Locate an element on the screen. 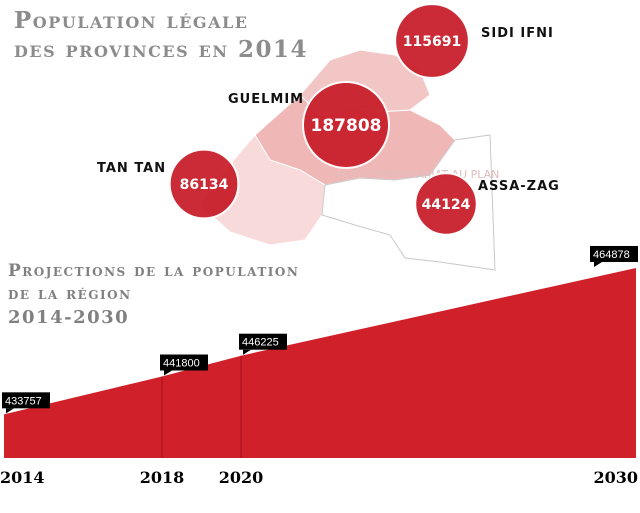 This screenshot has width=640, height=513. chart-title-line3: 2014-2030 is located at coordinates (69, 317).